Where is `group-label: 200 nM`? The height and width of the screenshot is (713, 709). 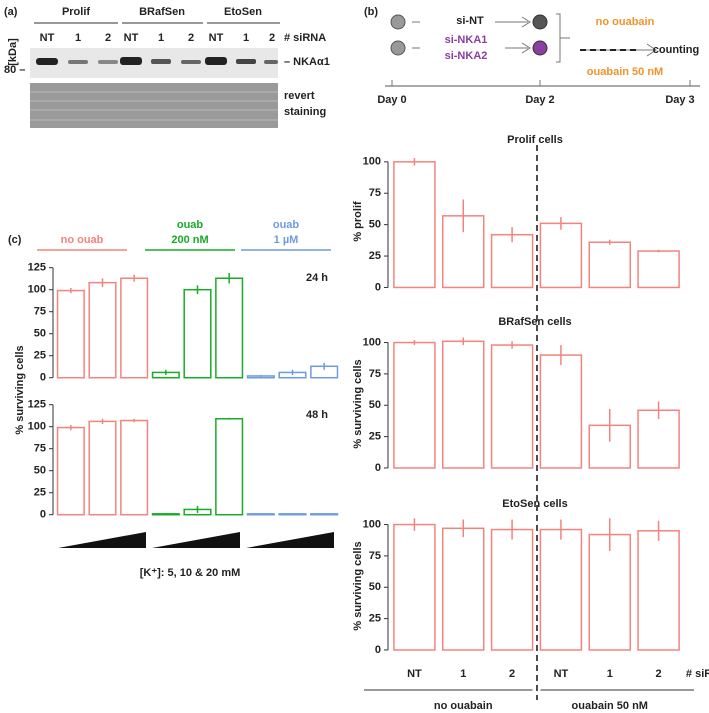
group-label: 200 nM is located at coordinates (189, 240).